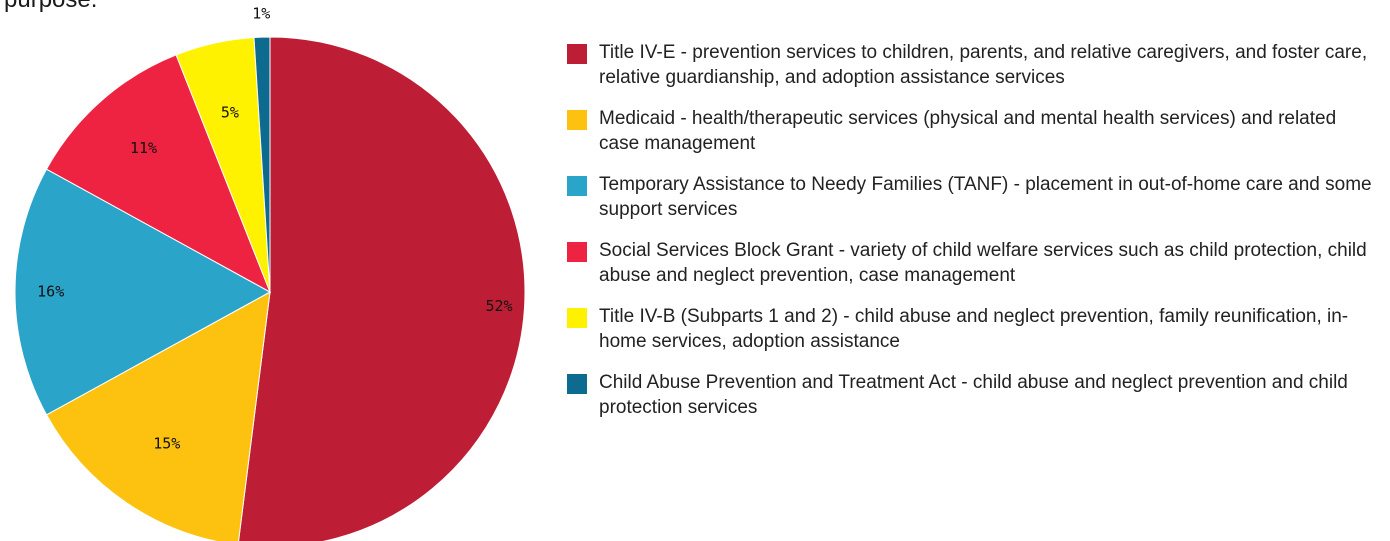 This screenshot has width=1390, height=541. I want to click on intro-text-fragment: purpose., so click(50, 7).